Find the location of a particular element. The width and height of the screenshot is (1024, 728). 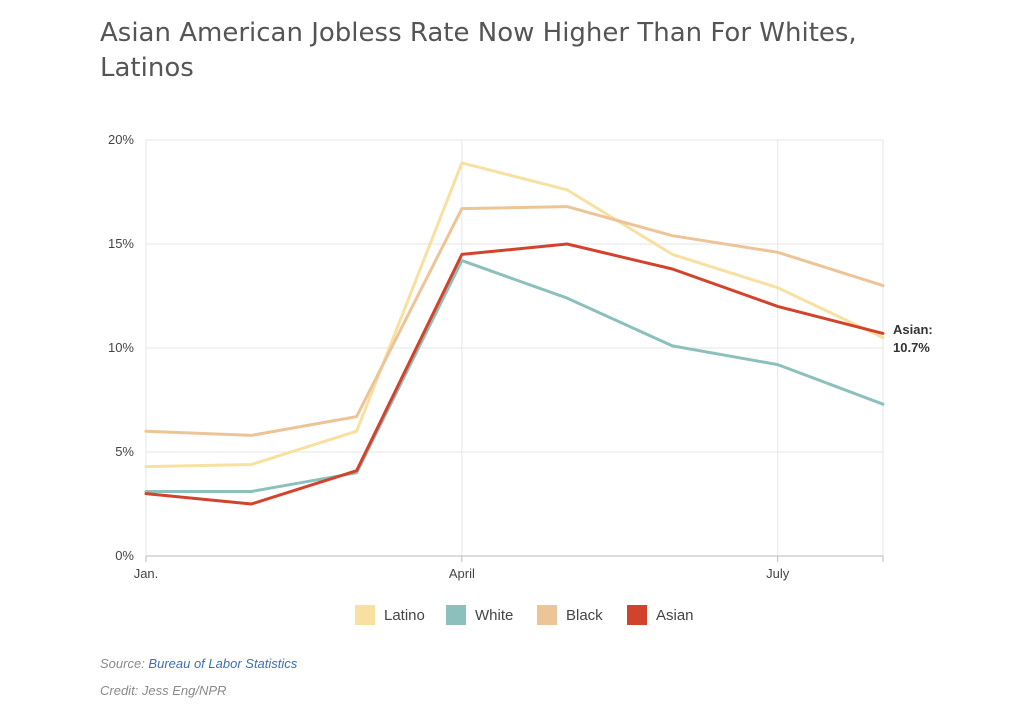

legend-label-black: Black is located at coordinates (584, 615).